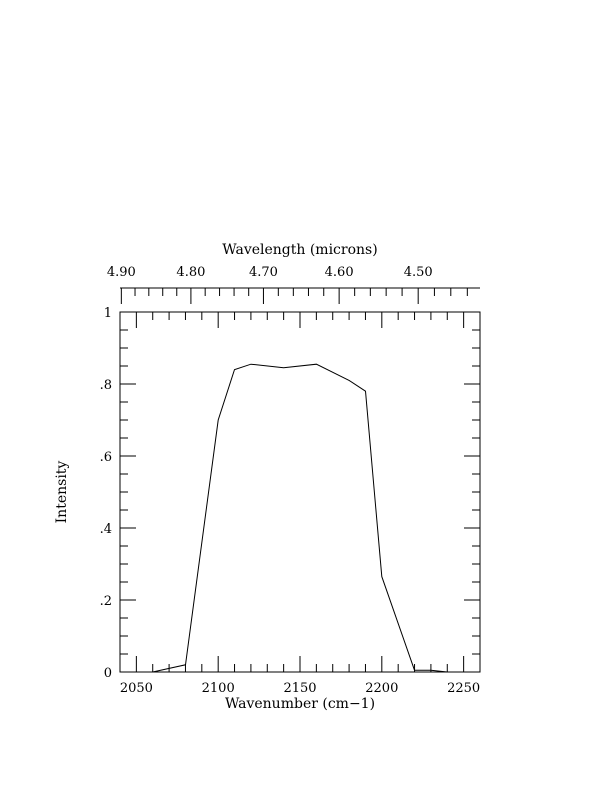 The height and width of the screenshot is (792, 612). What do you see at coordinates (339, 272) in the screenshot?
I see `top-tick-label: 4.60` at bounding box center [339, 272].